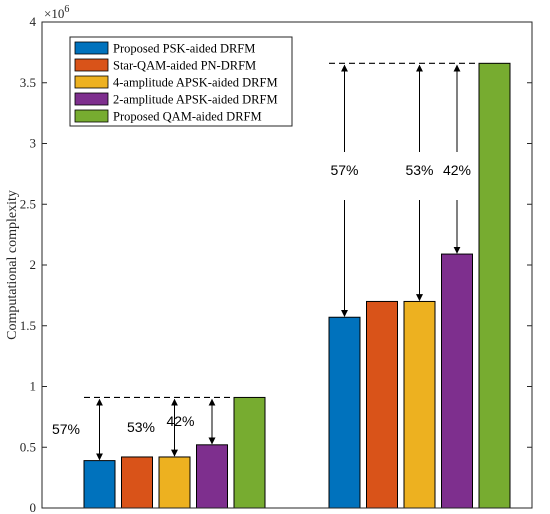 This screenshot has width=550, height=514. I want to click on y-tick-label: 4, so click(33, 21).